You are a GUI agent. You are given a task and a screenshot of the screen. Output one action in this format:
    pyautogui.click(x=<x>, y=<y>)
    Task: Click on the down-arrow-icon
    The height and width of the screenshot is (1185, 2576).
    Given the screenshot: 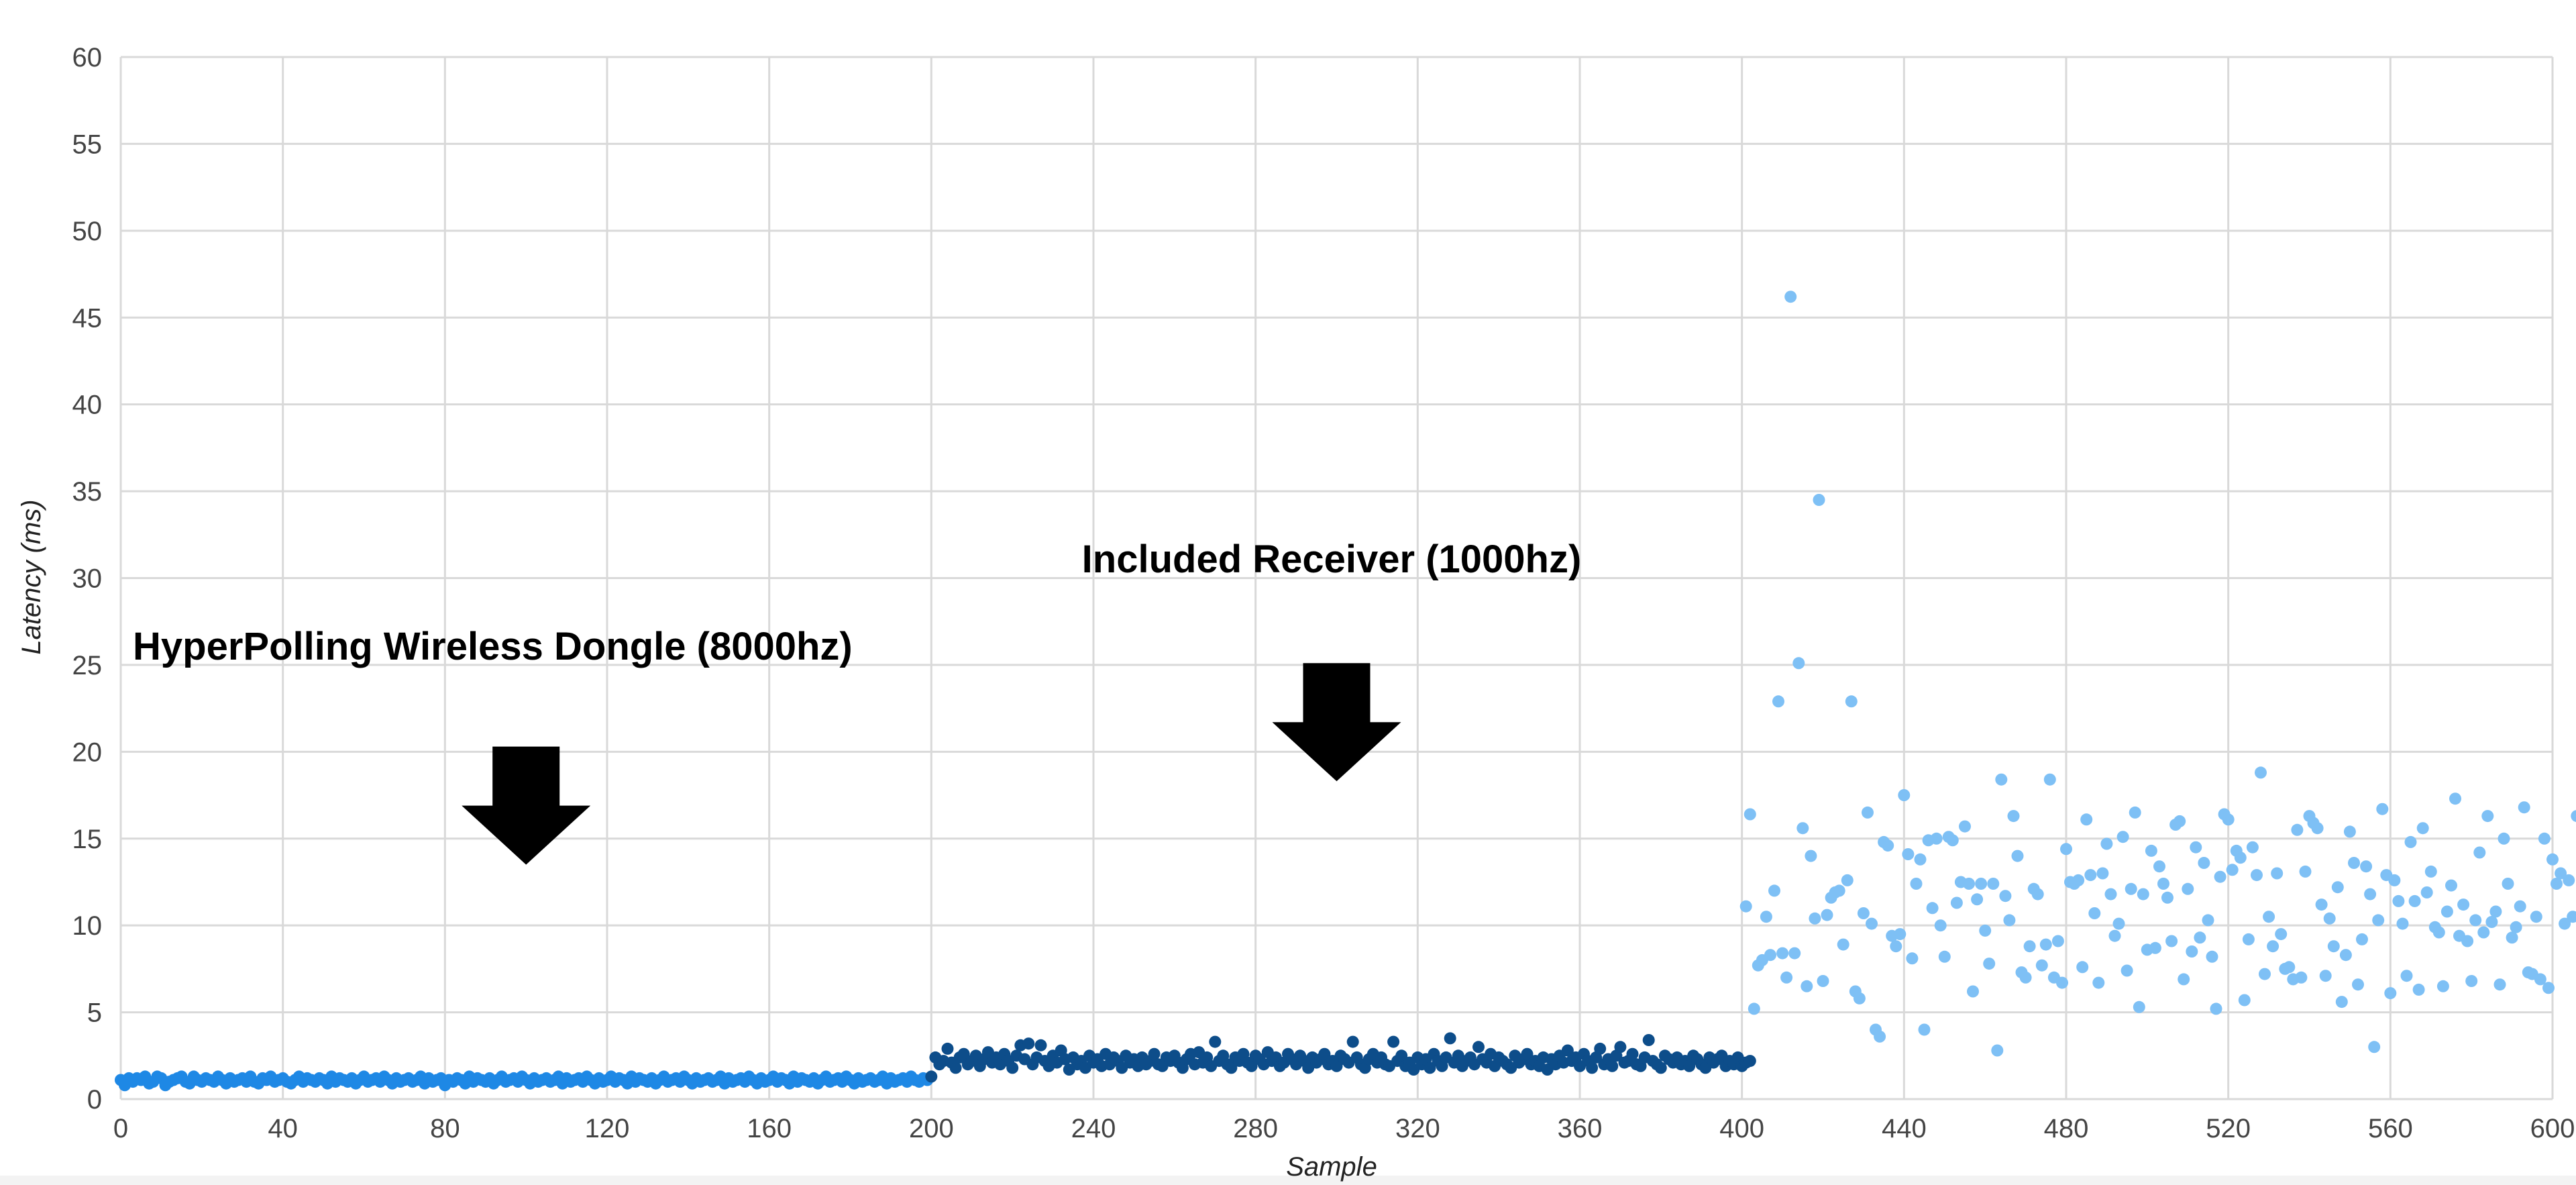 What is the action you would take?
    pyautogui.click(x=526, y=805)
    